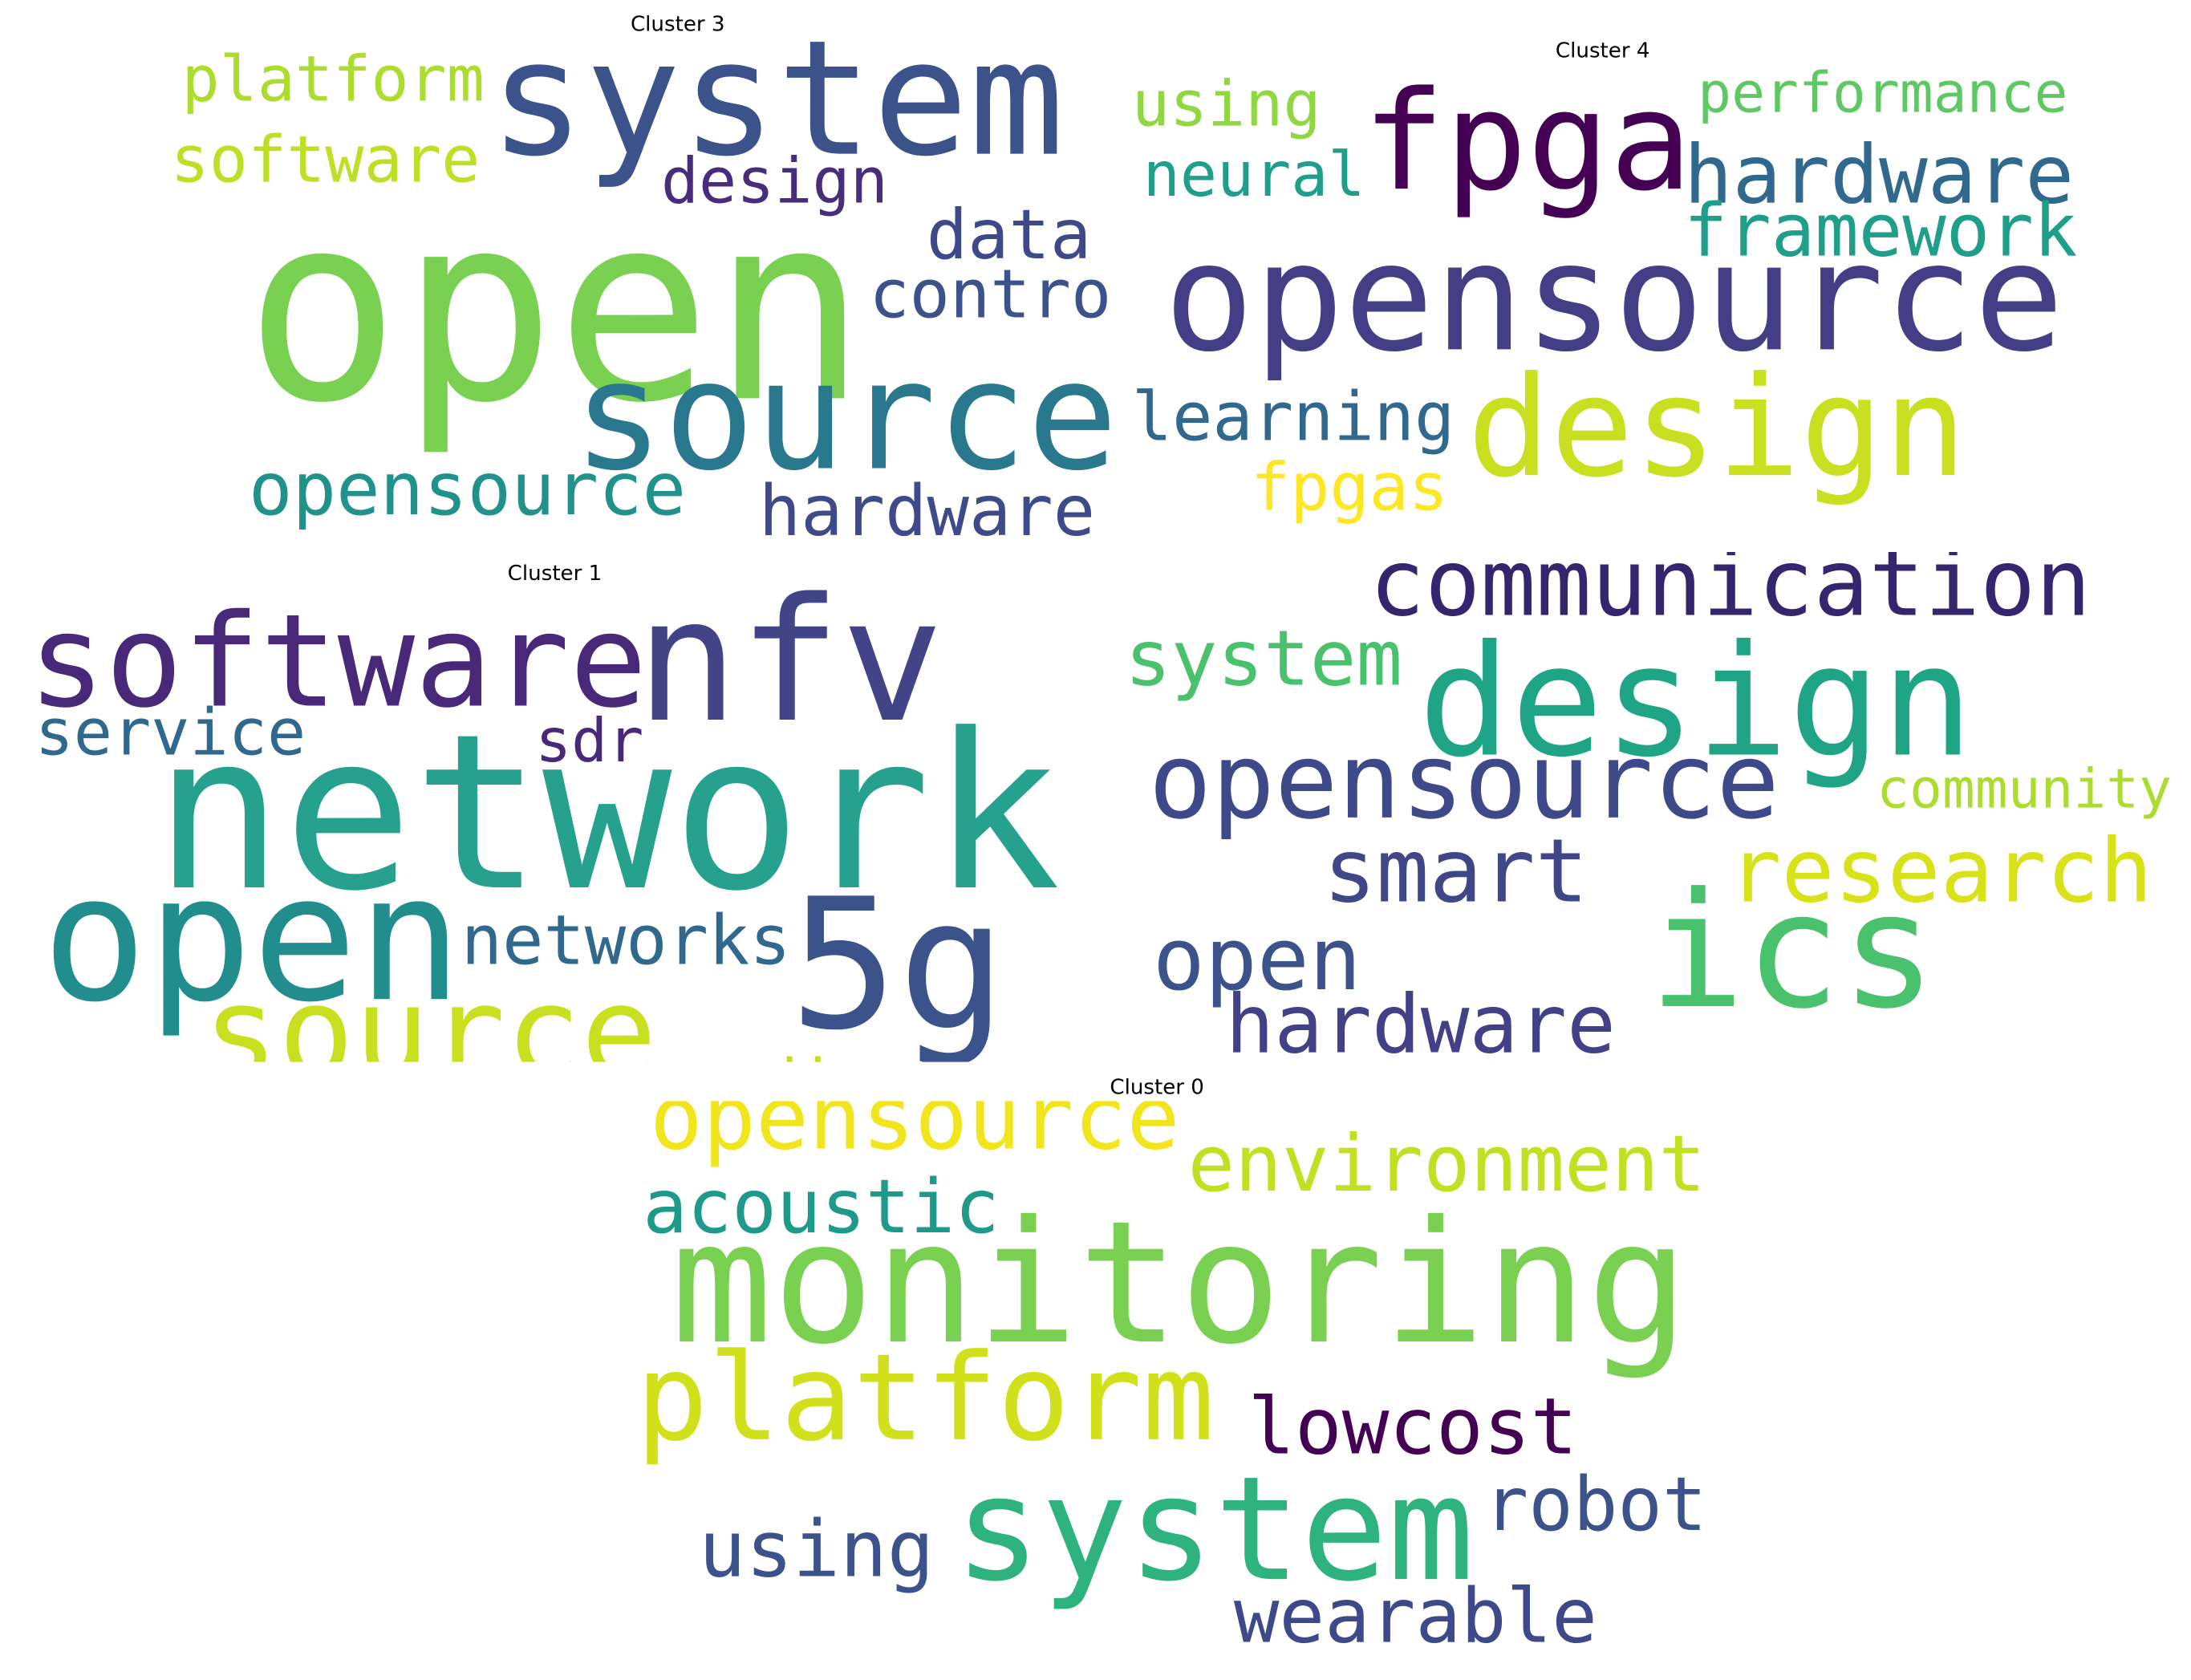 This screenshot has height=1680, width=2191. What do you see at coordinates (821, 1206) in the screenshot?
I see `word: acoustic` at bounding box center [821, 1206].